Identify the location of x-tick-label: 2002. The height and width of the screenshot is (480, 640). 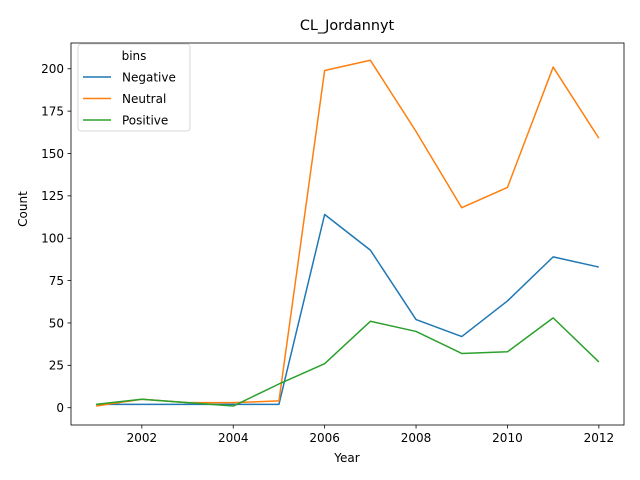
(142, 438).